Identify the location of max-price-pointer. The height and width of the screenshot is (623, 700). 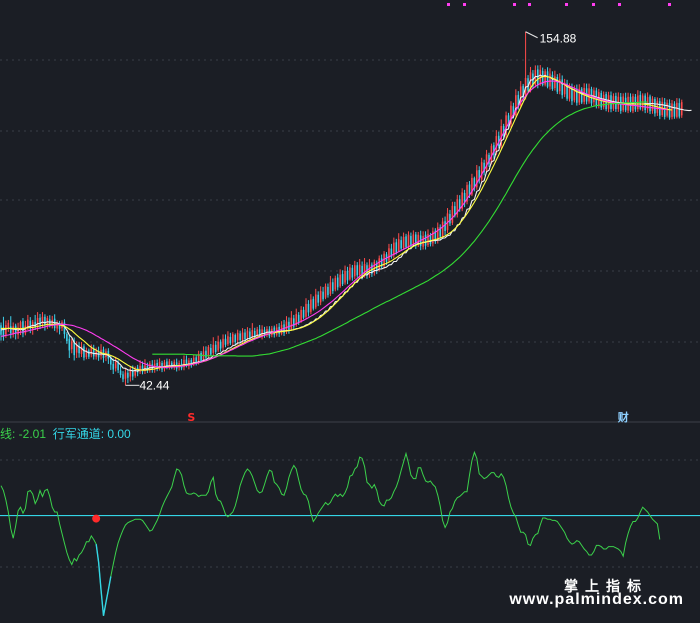
(531, 35).